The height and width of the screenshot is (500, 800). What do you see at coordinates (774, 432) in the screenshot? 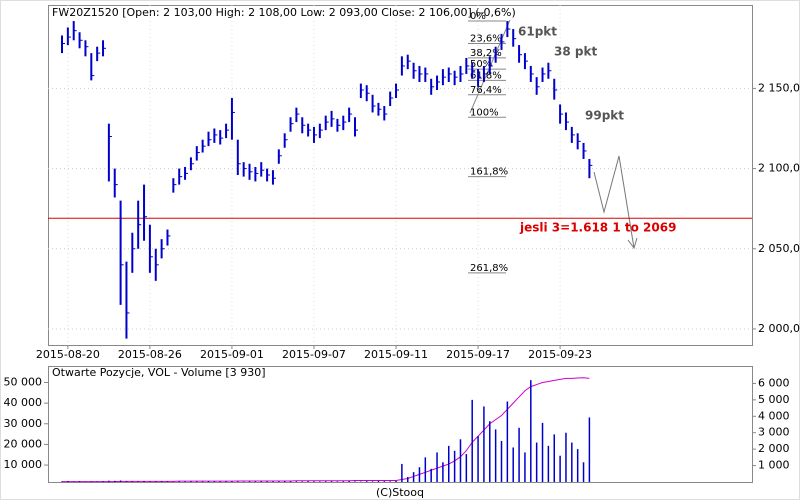
I see `y2-tick-label: 3 000` at bounding box center [774, 432].